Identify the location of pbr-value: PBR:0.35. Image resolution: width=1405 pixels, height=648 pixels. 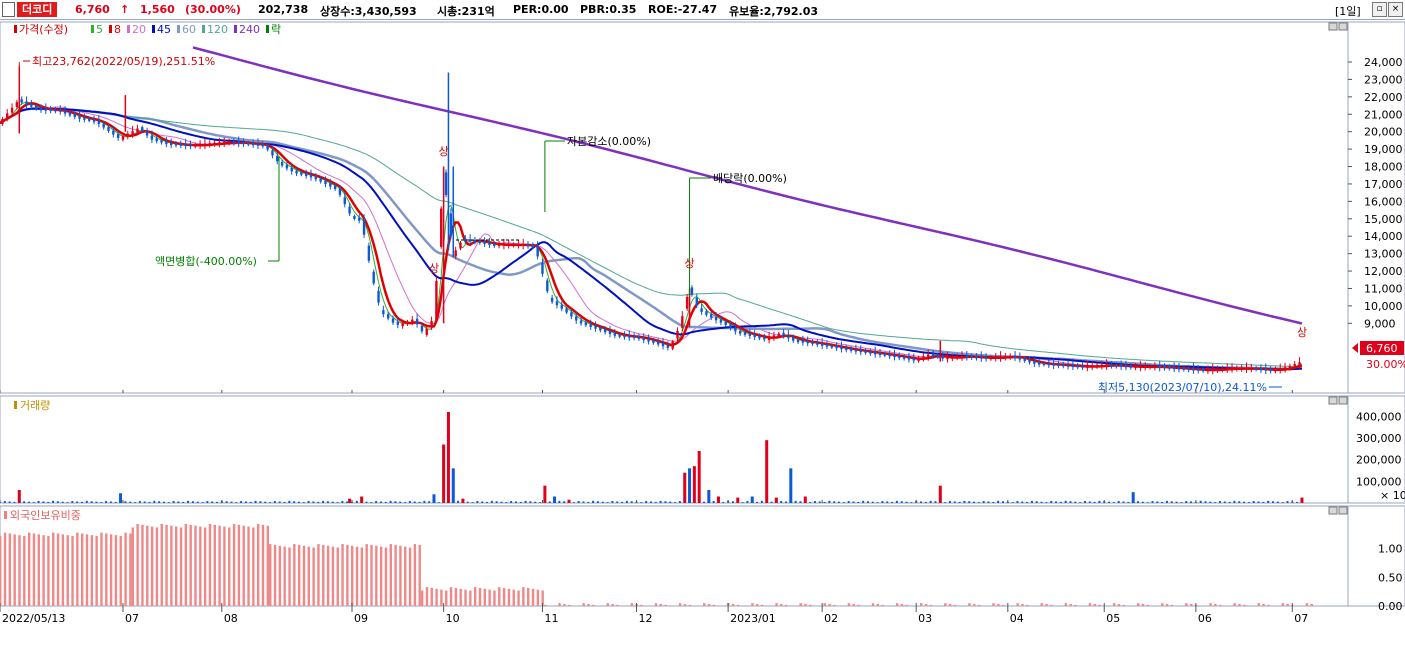
(608, 9).